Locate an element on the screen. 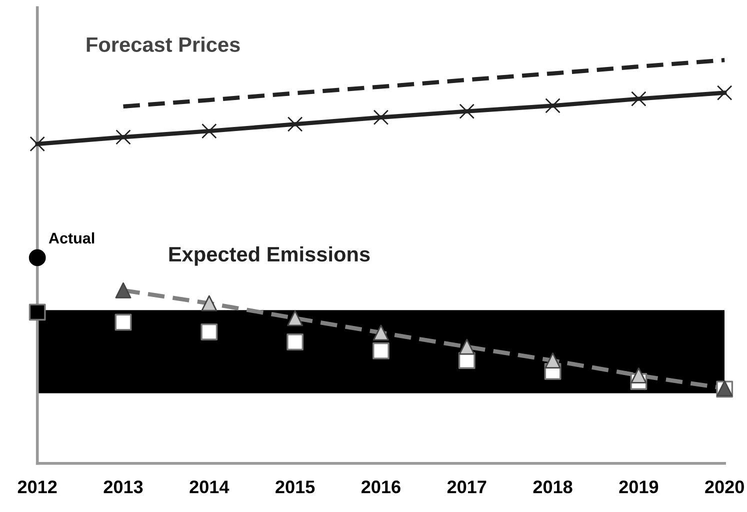  x-tick-label: 2015 is located at coordinates (295, 487).